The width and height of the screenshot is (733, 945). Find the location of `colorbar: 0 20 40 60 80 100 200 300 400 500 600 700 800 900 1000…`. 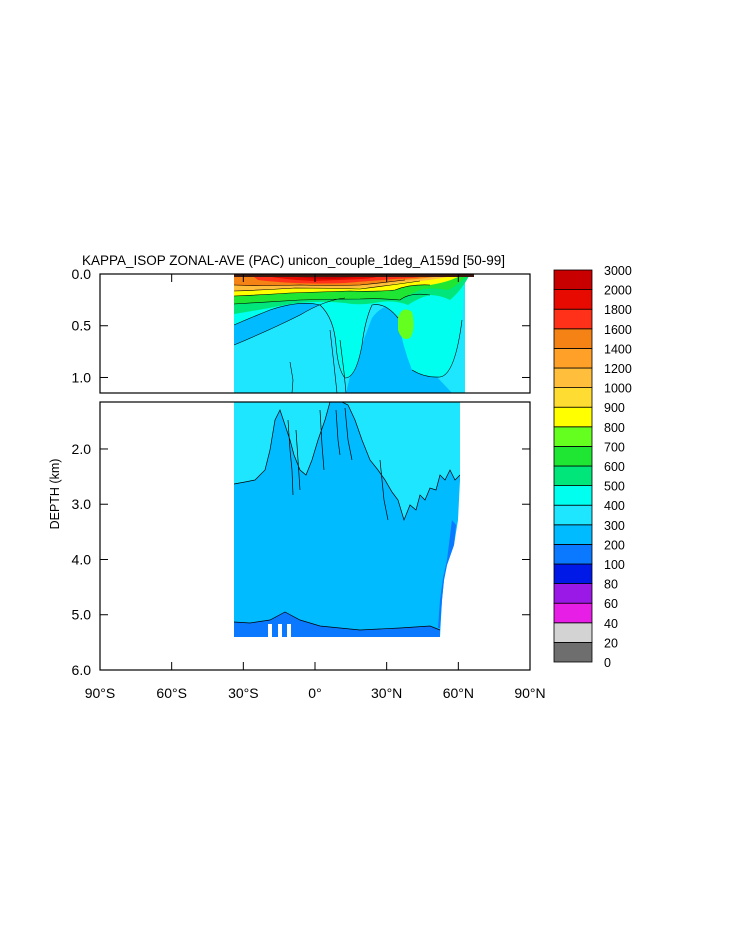

colorbar: 0 20 40 60 80 100 200 300 400 500 600 700 800 900 1000… is located at coordinates (592, 467).